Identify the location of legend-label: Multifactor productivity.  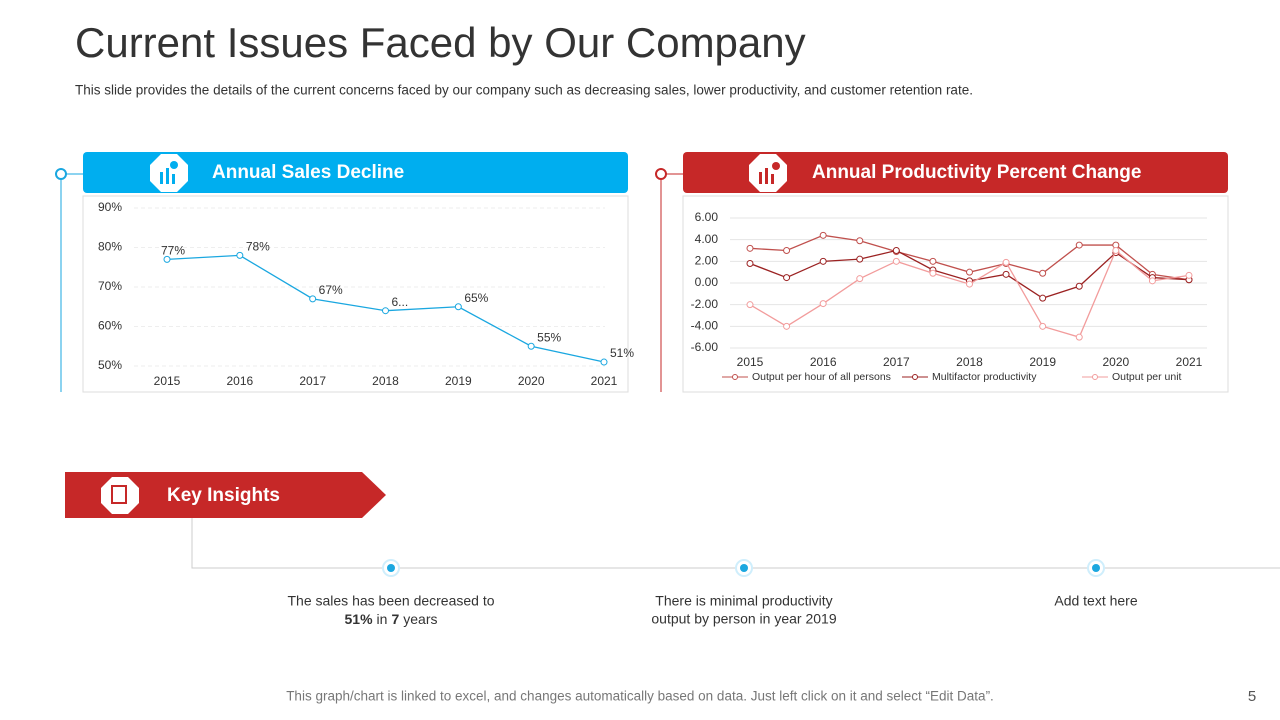
(984, 377).